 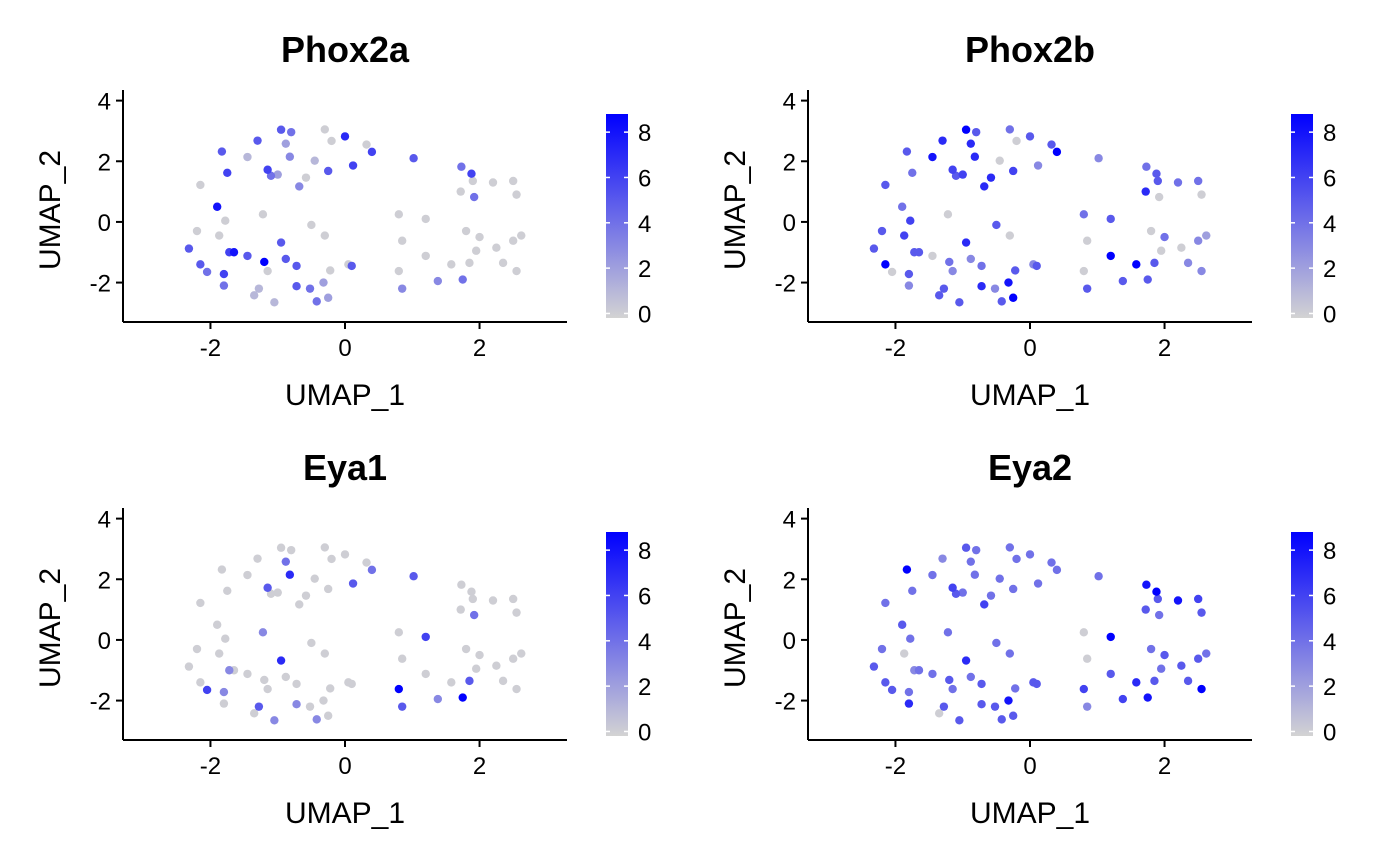 I want to click on colorbar-tick-label: 2, so click(x=644, y=687).